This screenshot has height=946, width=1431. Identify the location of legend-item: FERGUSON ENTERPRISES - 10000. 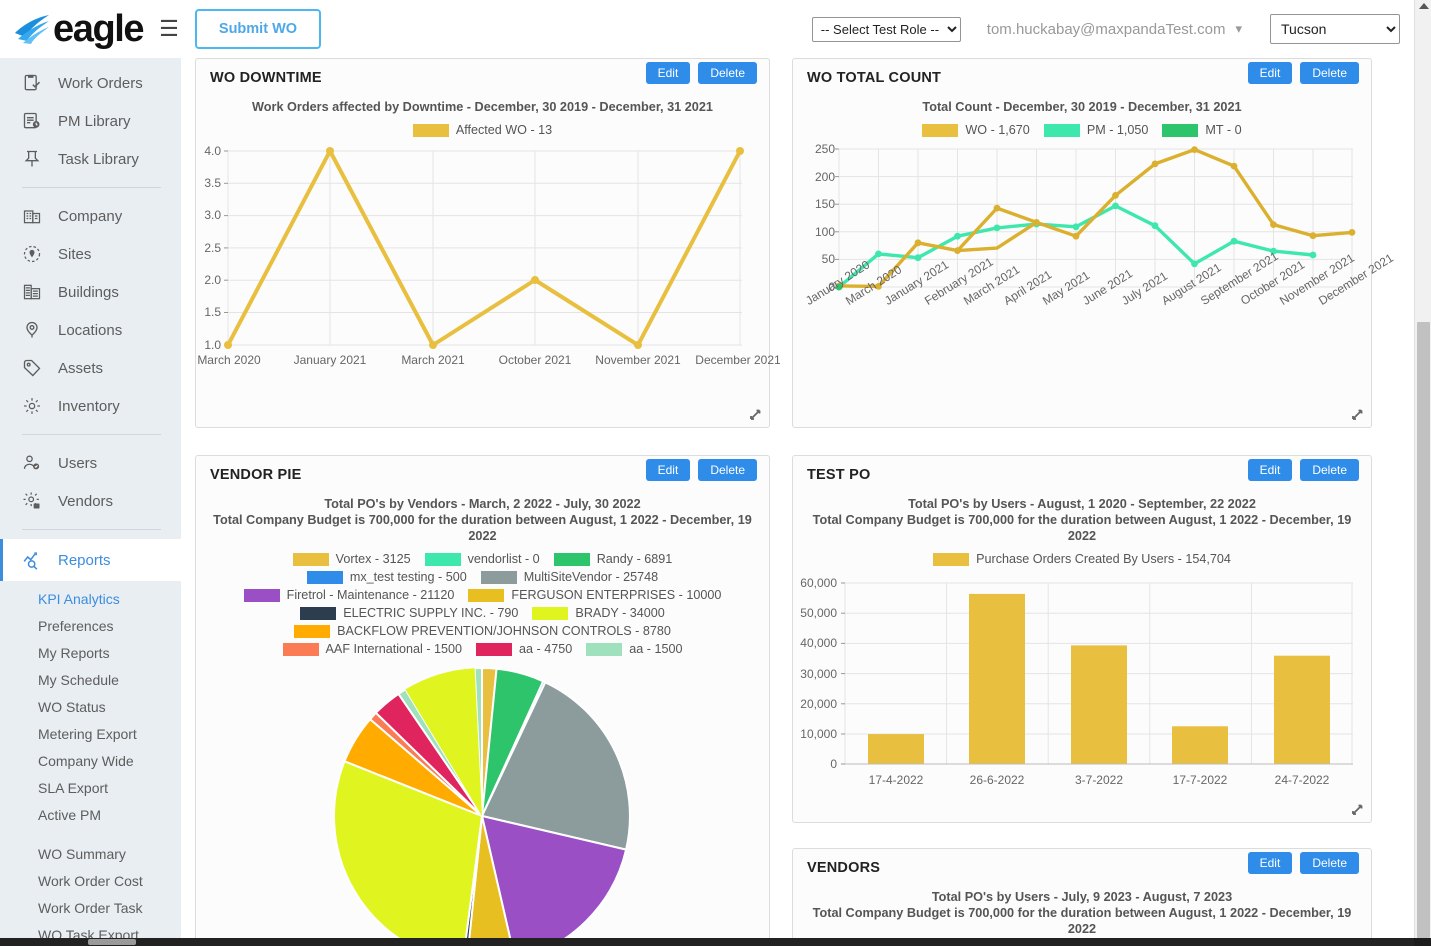
(594, 595).